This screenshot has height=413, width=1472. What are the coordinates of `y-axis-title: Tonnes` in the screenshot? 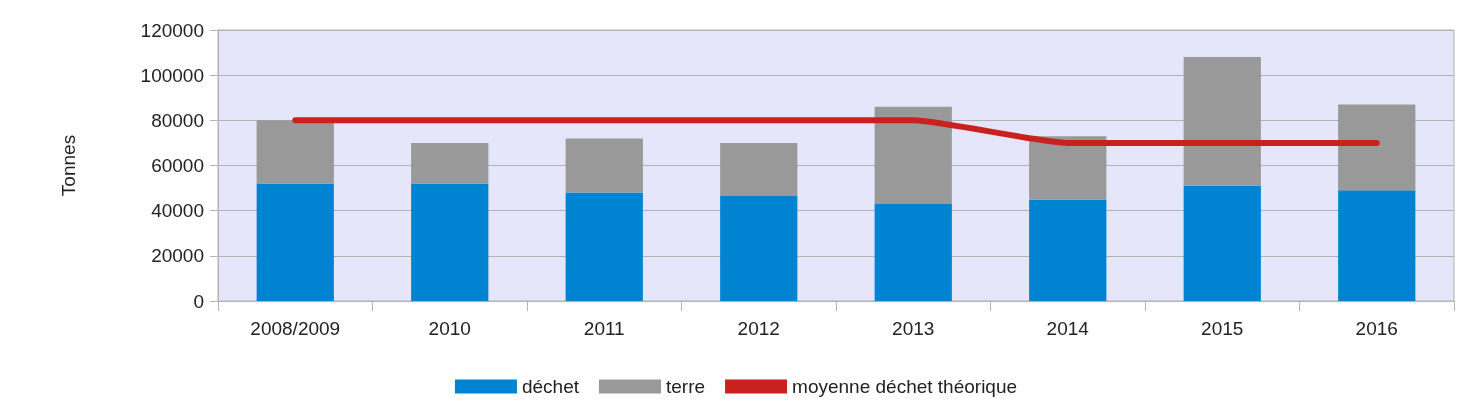 It's located at (68, 165).